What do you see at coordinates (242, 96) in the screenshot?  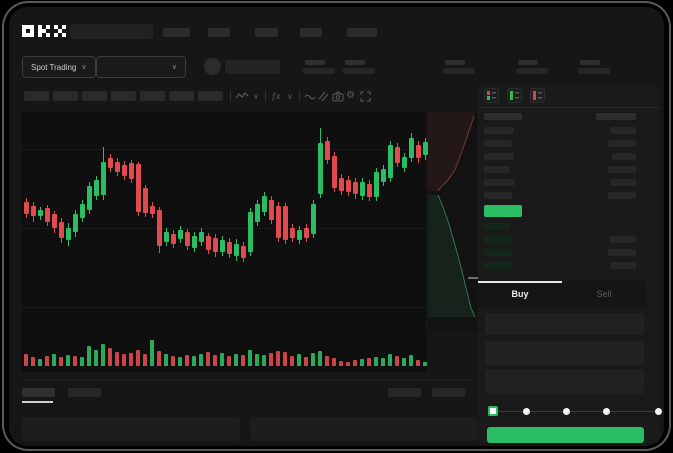 I see `candles-style-icon` at bounding box center [242, 96].